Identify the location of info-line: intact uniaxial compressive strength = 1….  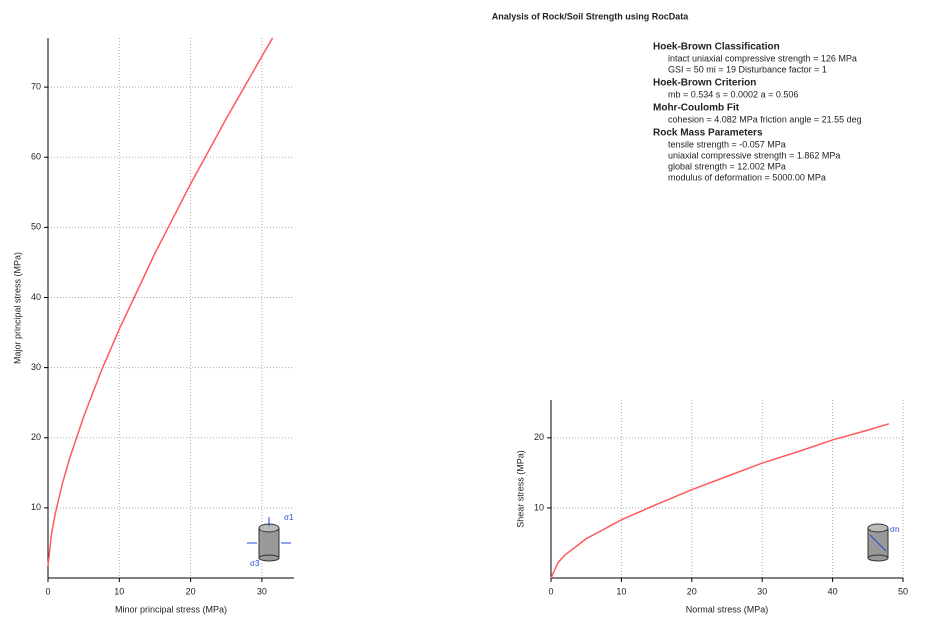
(762, 58).